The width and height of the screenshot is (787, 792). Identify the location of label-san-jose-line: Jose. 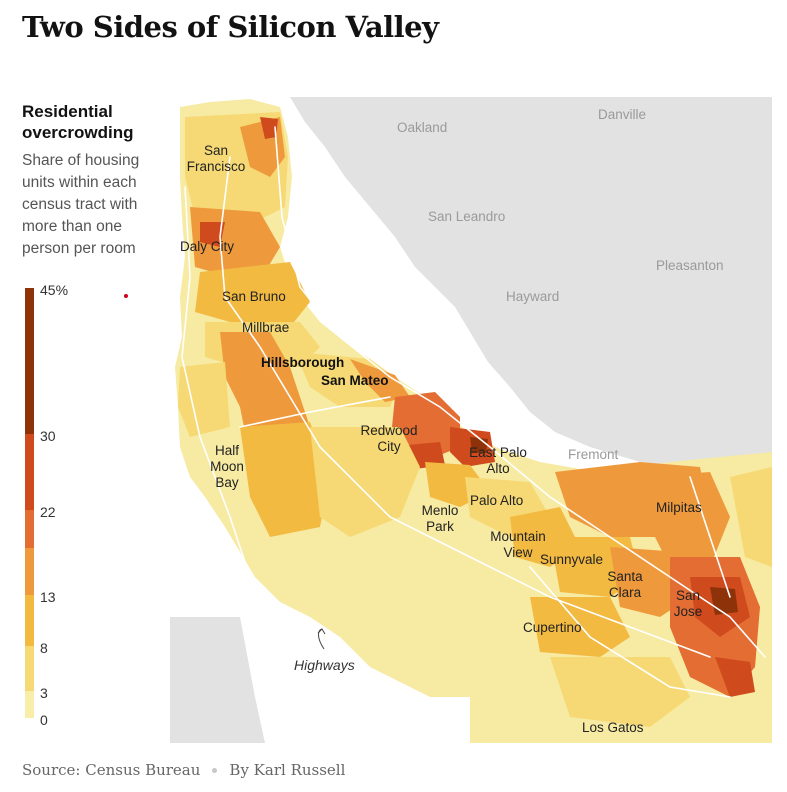
(688, 611).